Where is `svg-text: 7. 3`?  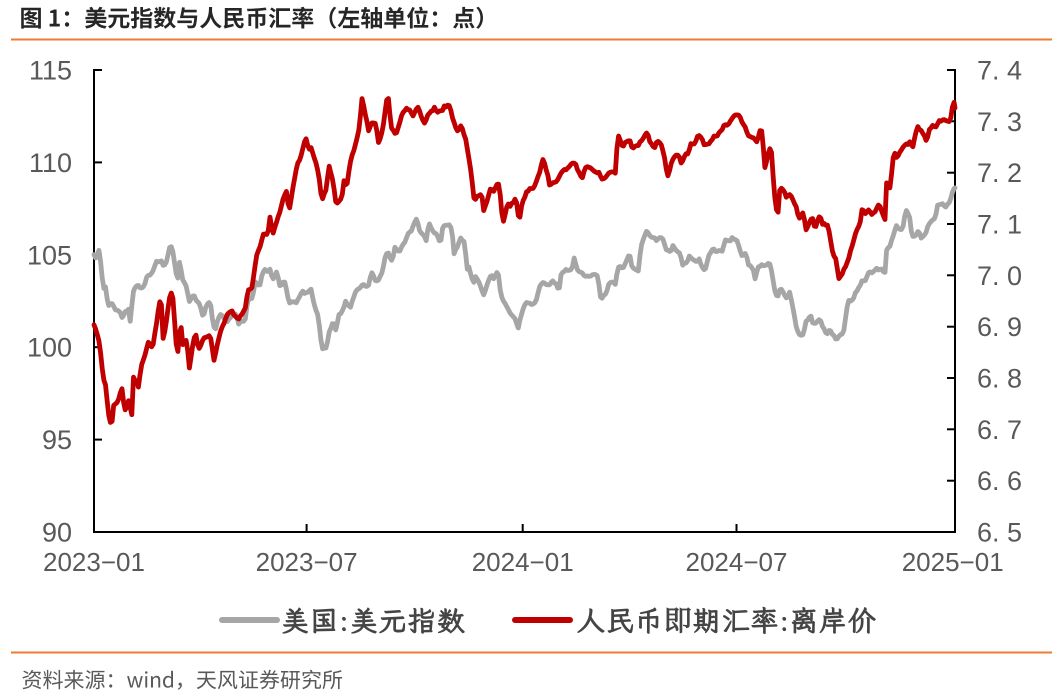 svg-text: 7. 3 is located at coordinates (999, 122).